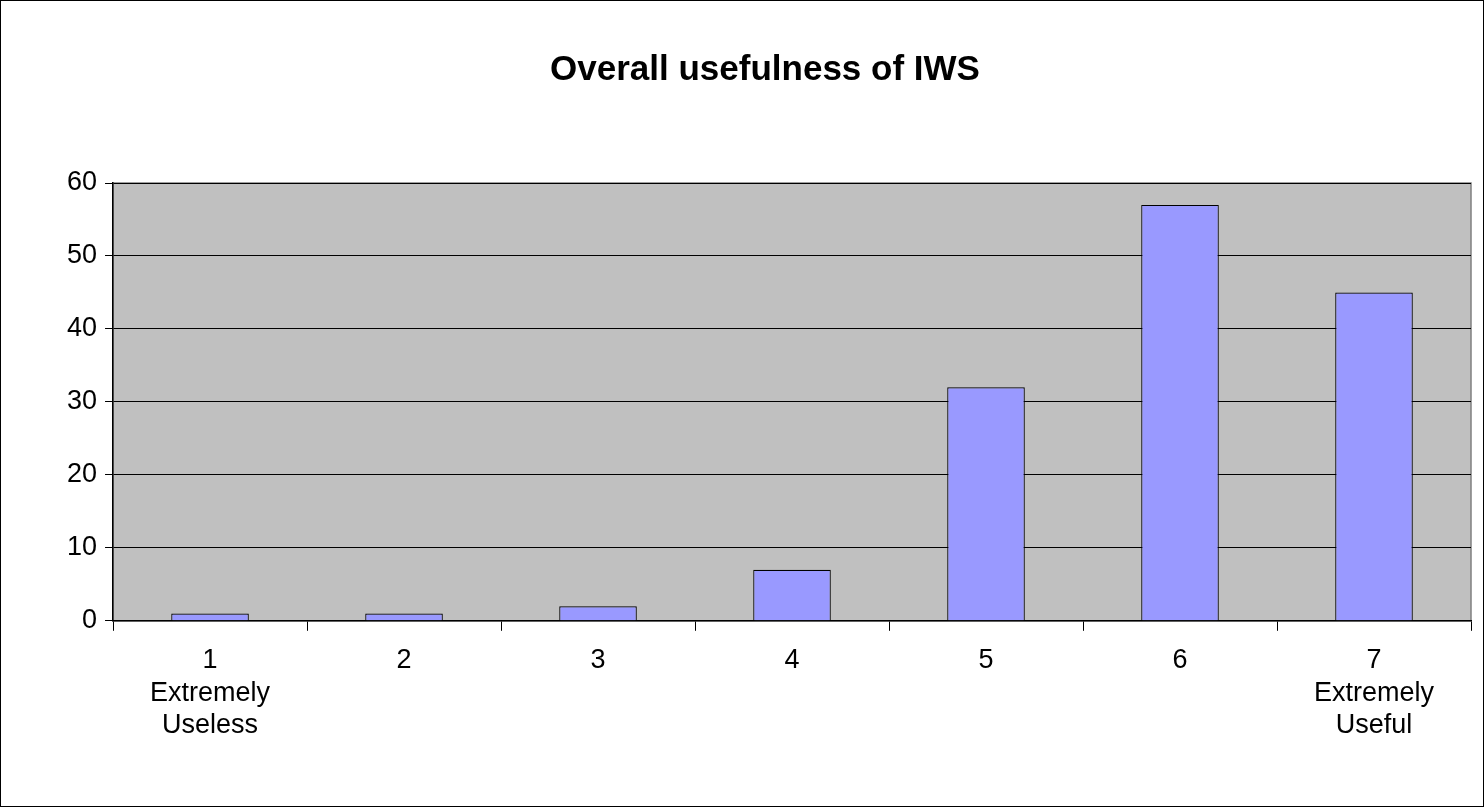 The image size is (1484, 807). I want to click on y-tick-label: 0, so click(90, 619).